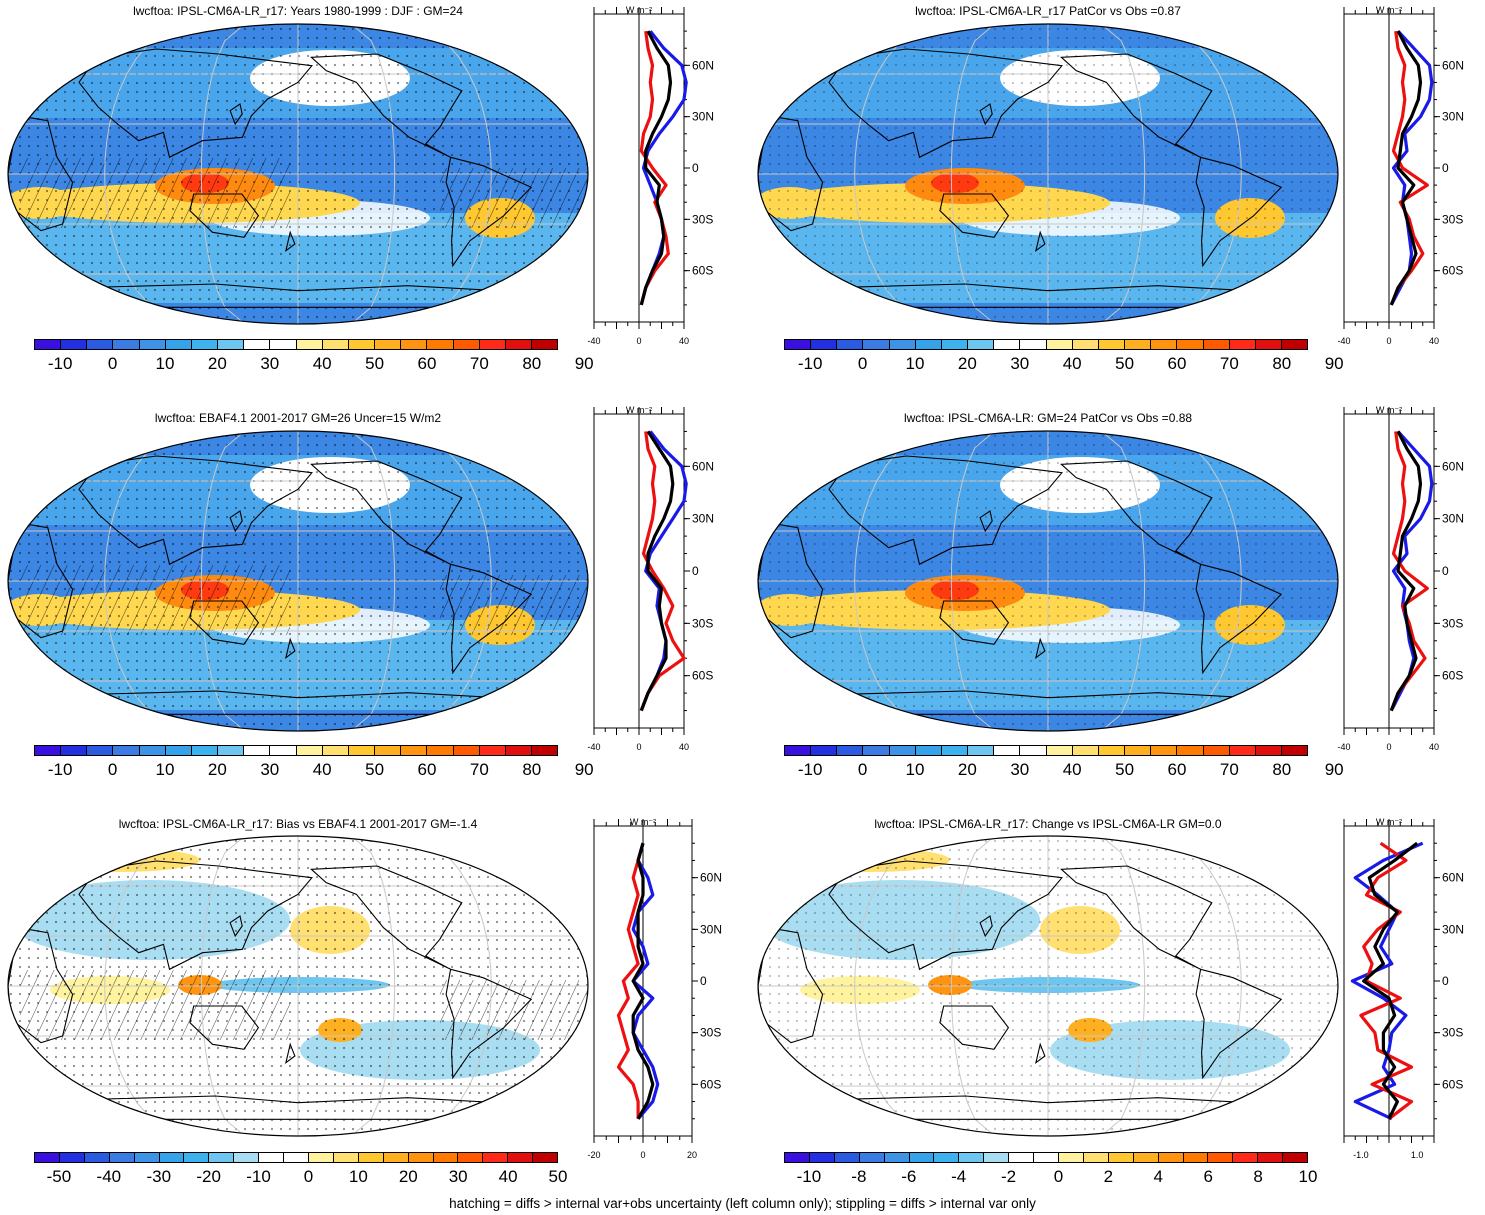 The width and height of the screenshot is (1485, 1215). I want to click on colorbar-label: 50, so click(1125, 769).